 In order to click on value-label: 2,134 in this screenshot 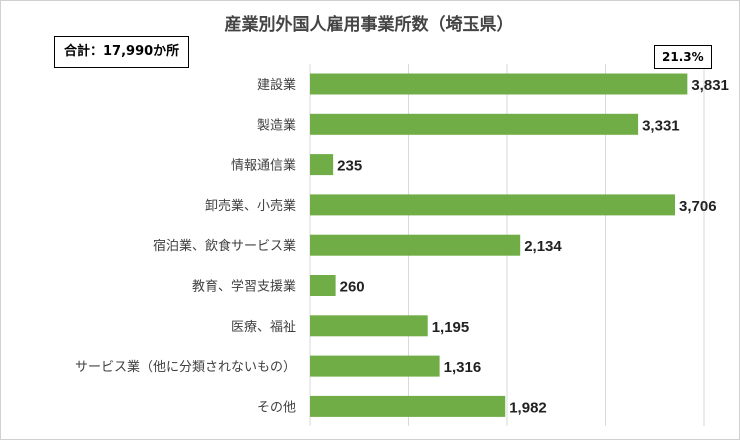, I will do `click(543, 246)`.